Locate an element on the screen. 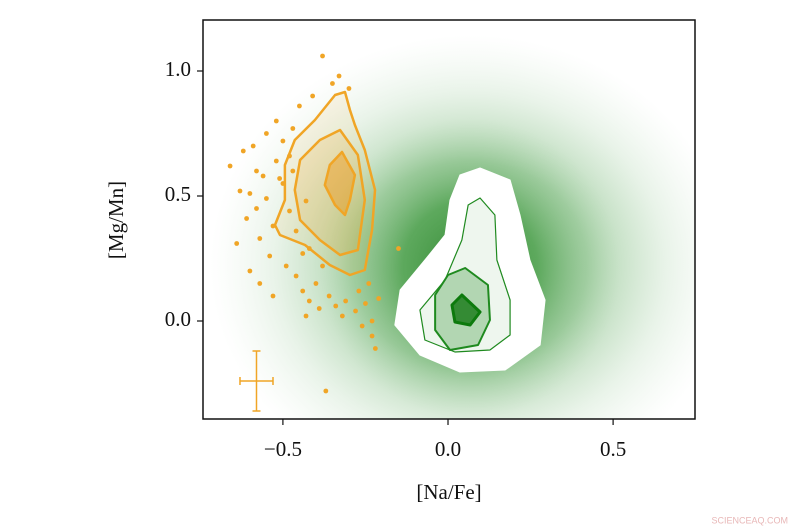  watermark: SCIENCEAQ.COM is located at coordinates (749, 520).